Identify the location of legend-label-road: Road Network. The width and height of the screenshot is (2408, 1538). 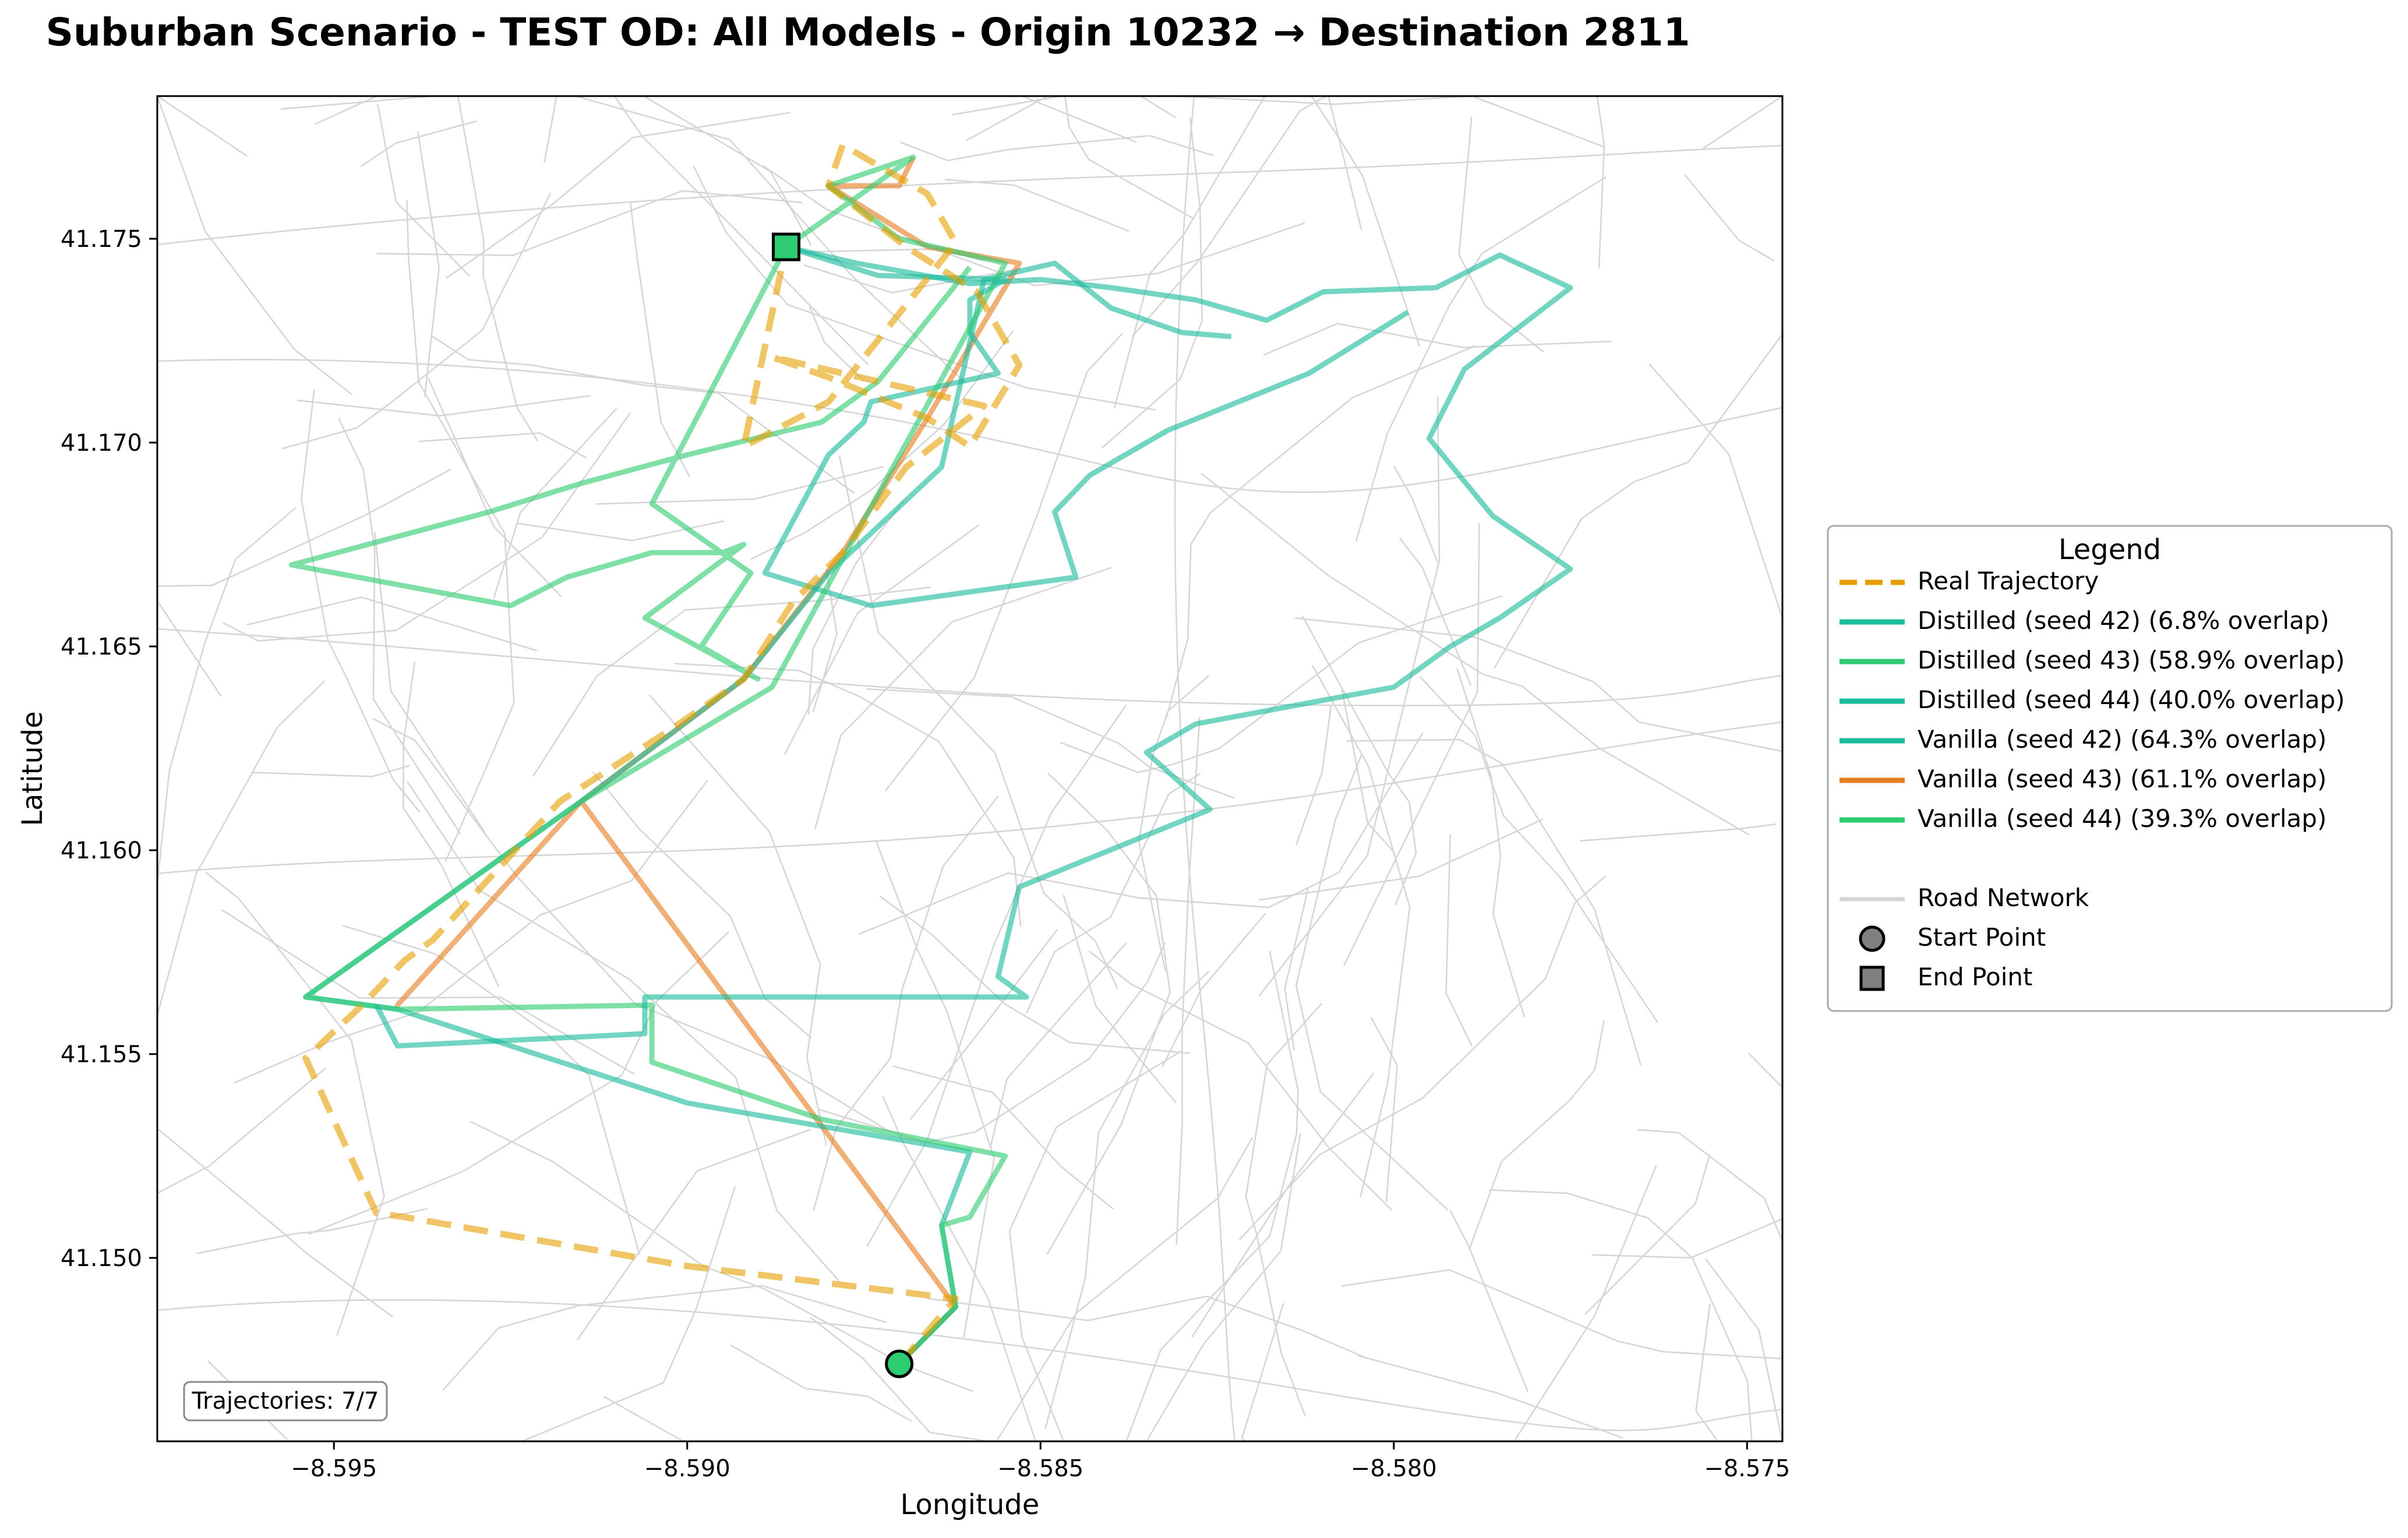
(2003, 897).